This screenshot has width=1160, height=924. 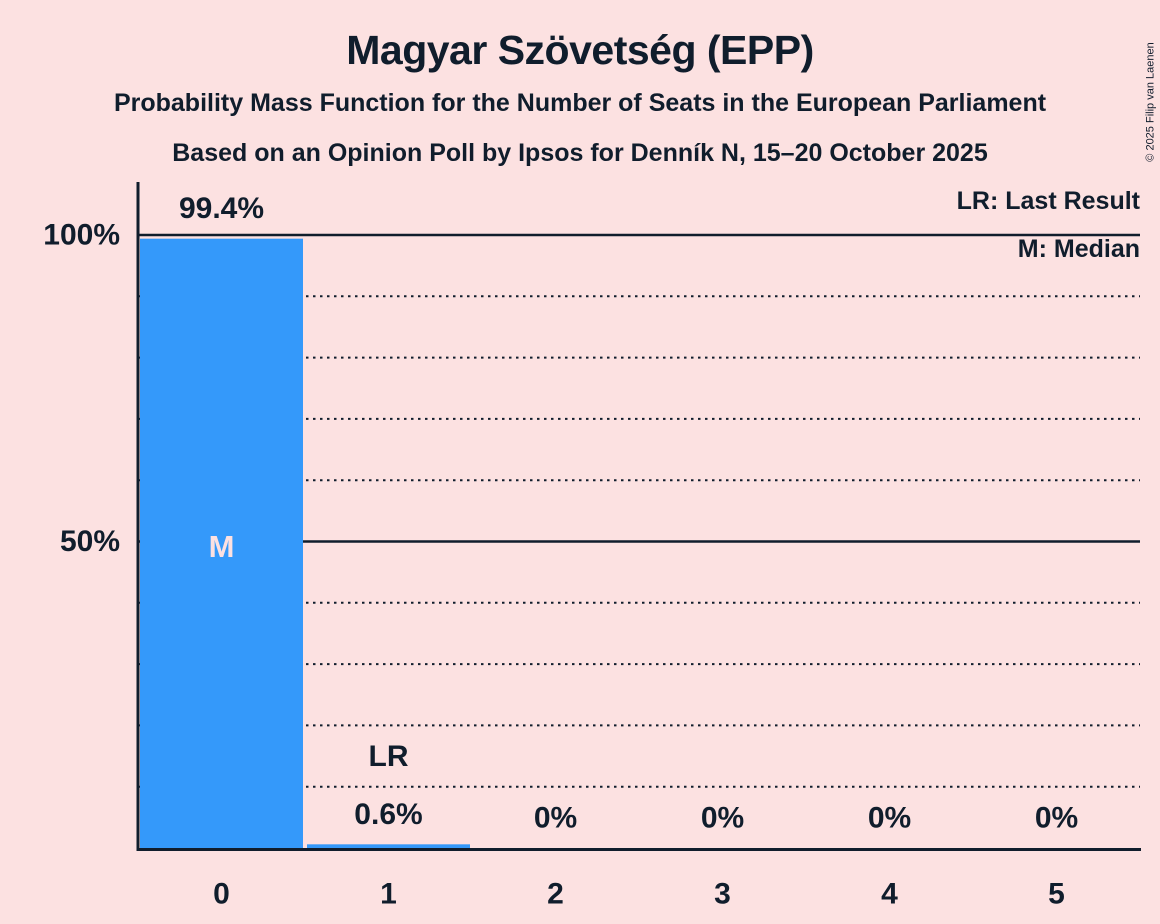 What do you see at coordinates (389, 756) in the screenshot?
I see `last-result-marker: LR` at bounding box center [389, 756].